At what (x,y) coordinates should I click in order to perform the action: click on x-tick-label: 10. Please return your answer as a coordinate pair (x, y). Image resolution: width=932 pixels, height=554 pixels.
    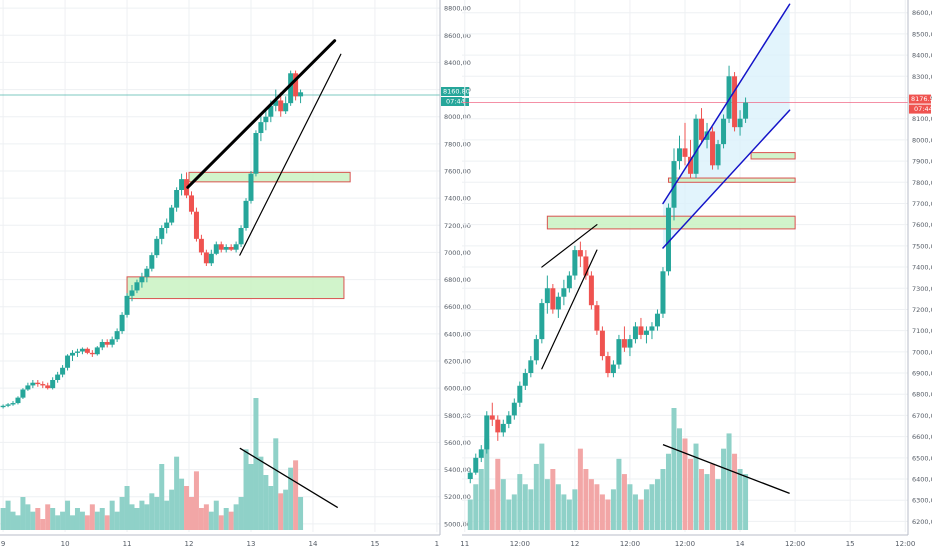
    Looking at the image, I should click on (65, 544).